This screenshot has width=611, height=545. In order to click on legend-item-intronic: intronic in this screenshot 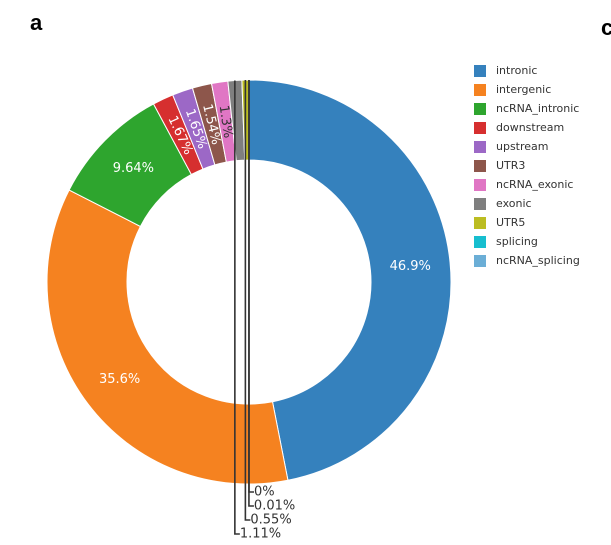, I will do `click(505, 70)`.